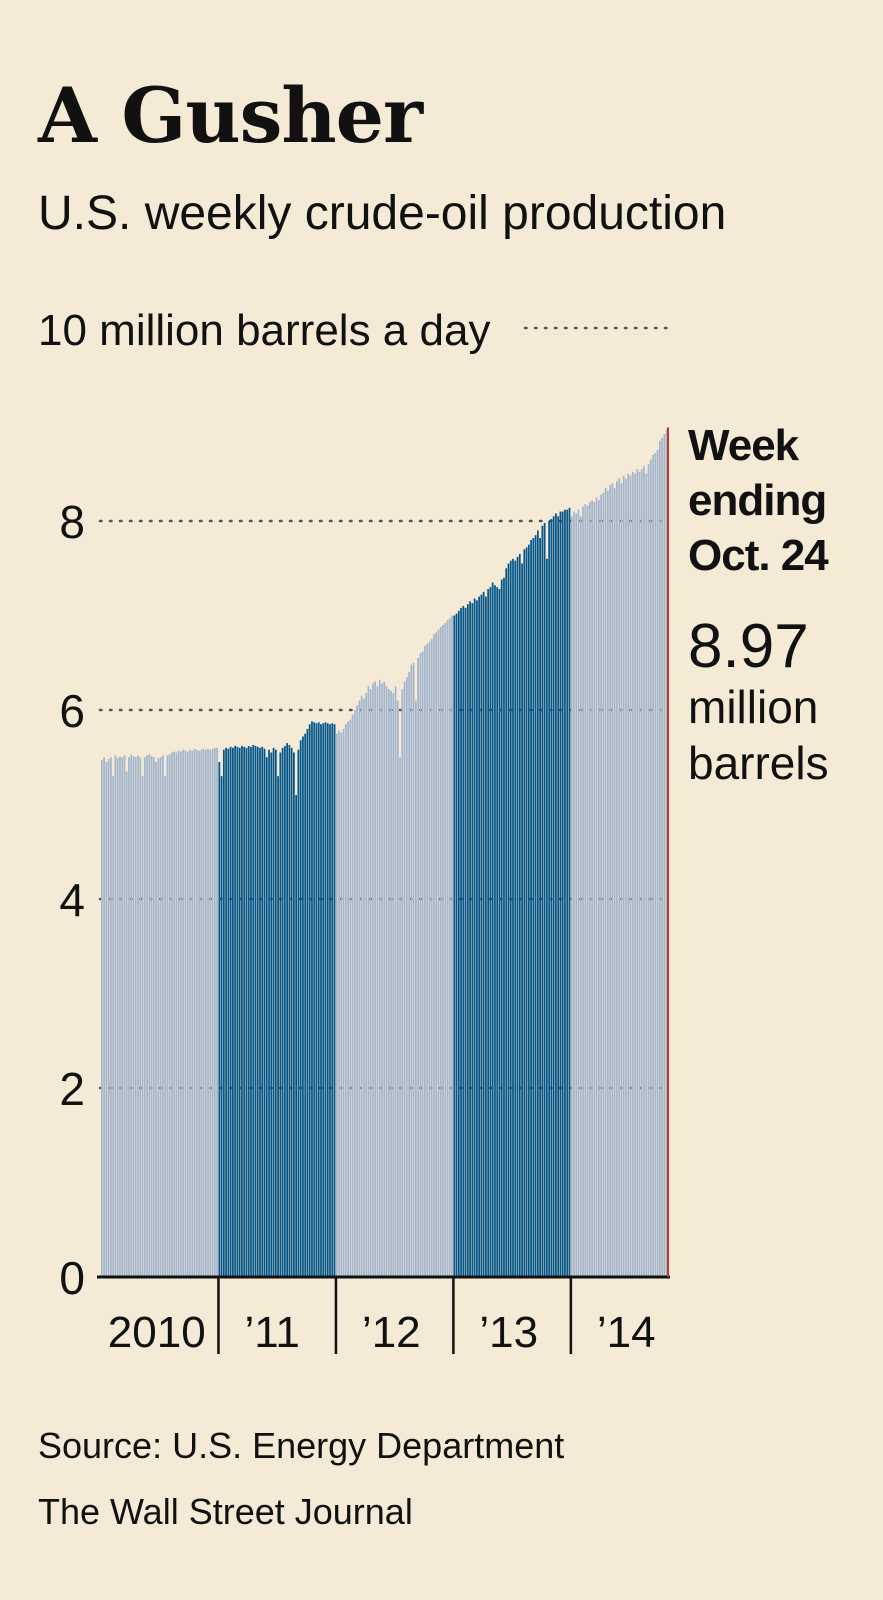 The width and height of the screenshot is (883, 1600). What do you see at coordinates (201, 1013) in the screenshot?
I see `bar-2010-w45` at bounding box center [201, 1013].